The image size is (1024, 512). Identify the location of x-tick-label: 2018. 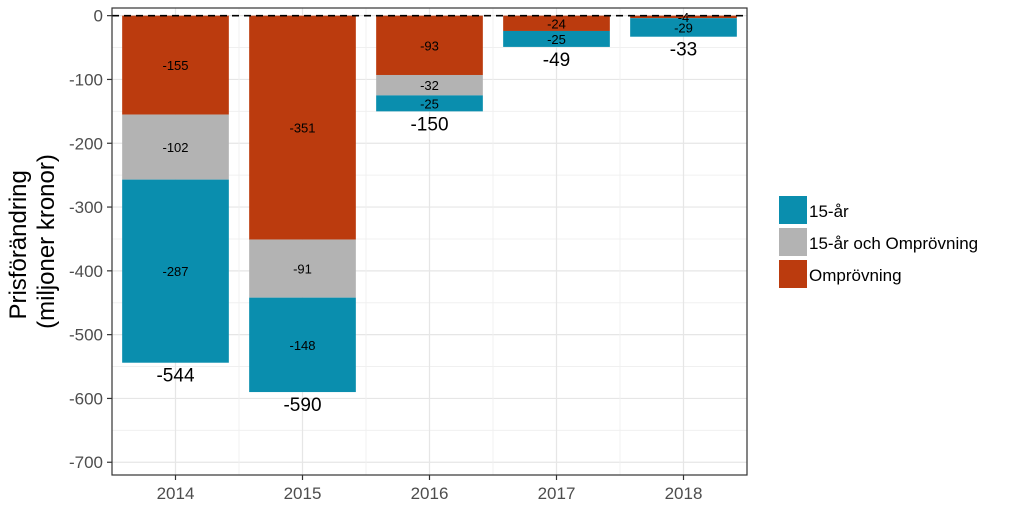
(684, 493).